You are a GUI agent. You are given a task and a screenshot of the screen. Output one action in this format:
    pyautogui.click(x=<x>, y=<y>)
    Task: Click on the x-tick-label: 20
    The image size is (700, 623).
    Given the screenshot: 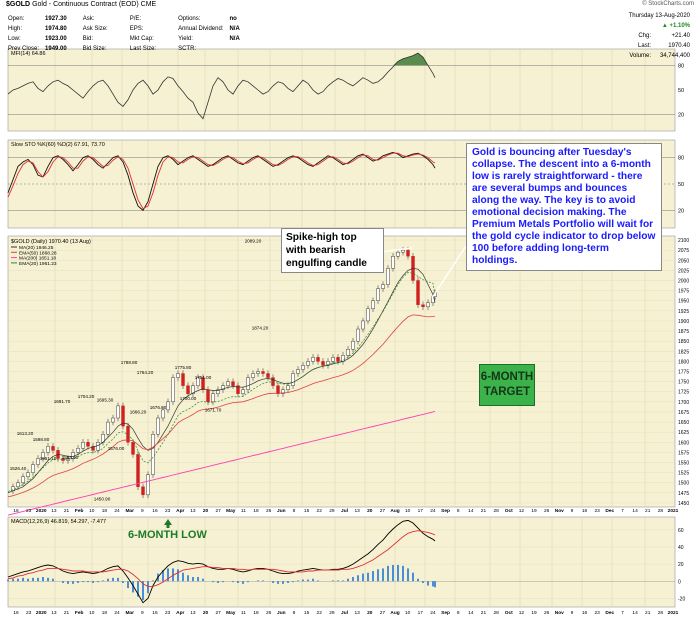 What is the action you would take?
    pyautogui.click(x=370, y=613)
    